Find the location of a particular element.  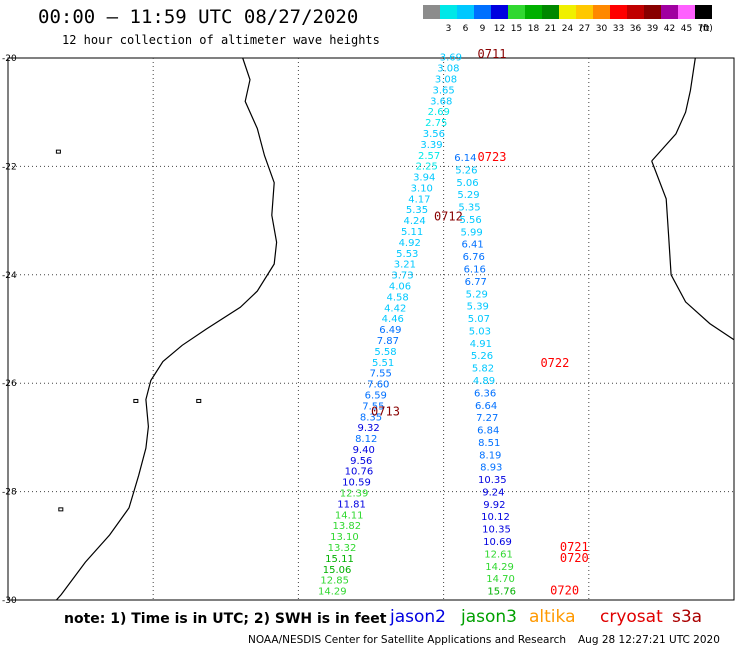

swh-value: 4.06 is located at coordinates (400, 287).